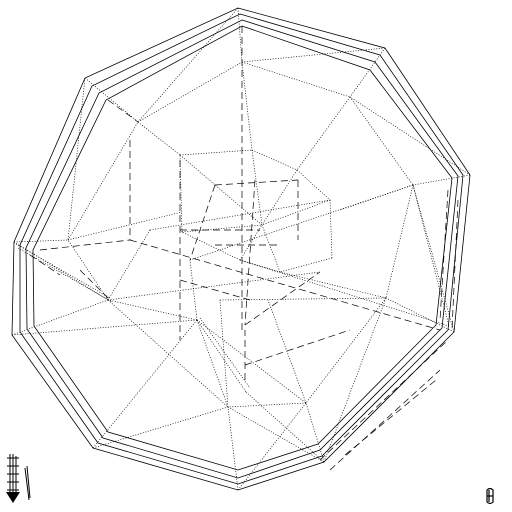 The height and width of the screenshot is (512, 512). What do you see at coordinates (490, 496) in the screenshot?
I see `corner-marker-icon` at bounding box center [490, 496].